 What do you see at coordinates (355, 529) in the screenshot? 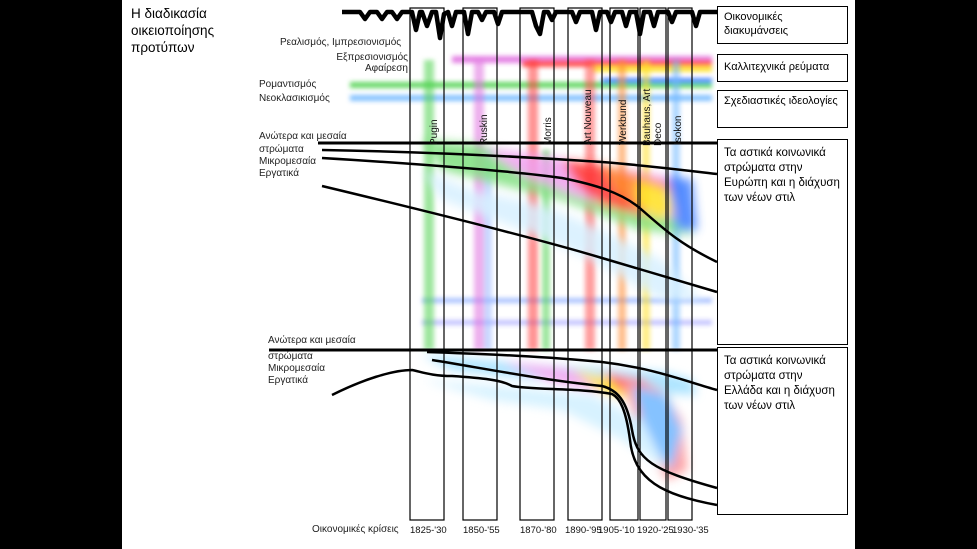
I see `economic-crises-label: Οικονομικές κρίσεις` at bounding box center [355, 529].